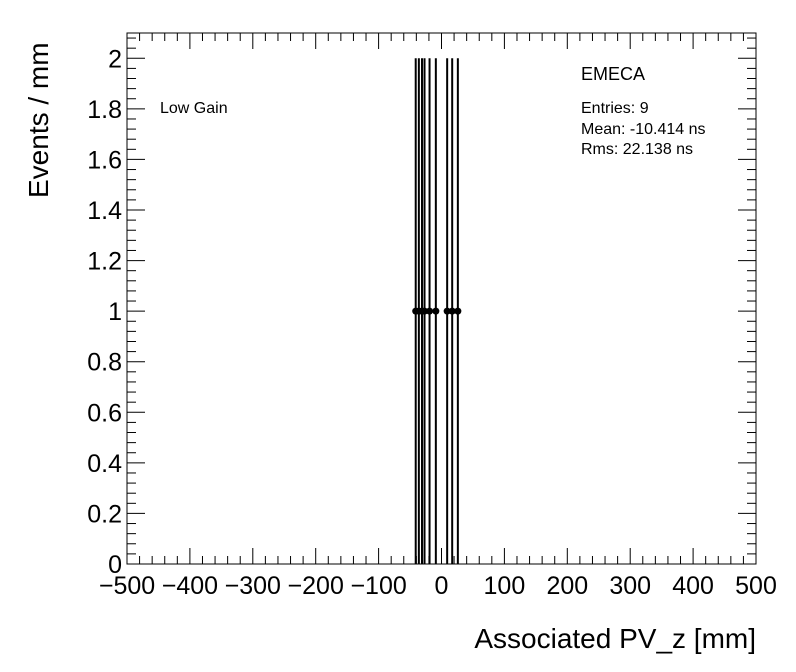  I want to click on x-tick-labels: −500 −400 −300 −200 −100 0 100 200 300 400 500, so click(438, 586).